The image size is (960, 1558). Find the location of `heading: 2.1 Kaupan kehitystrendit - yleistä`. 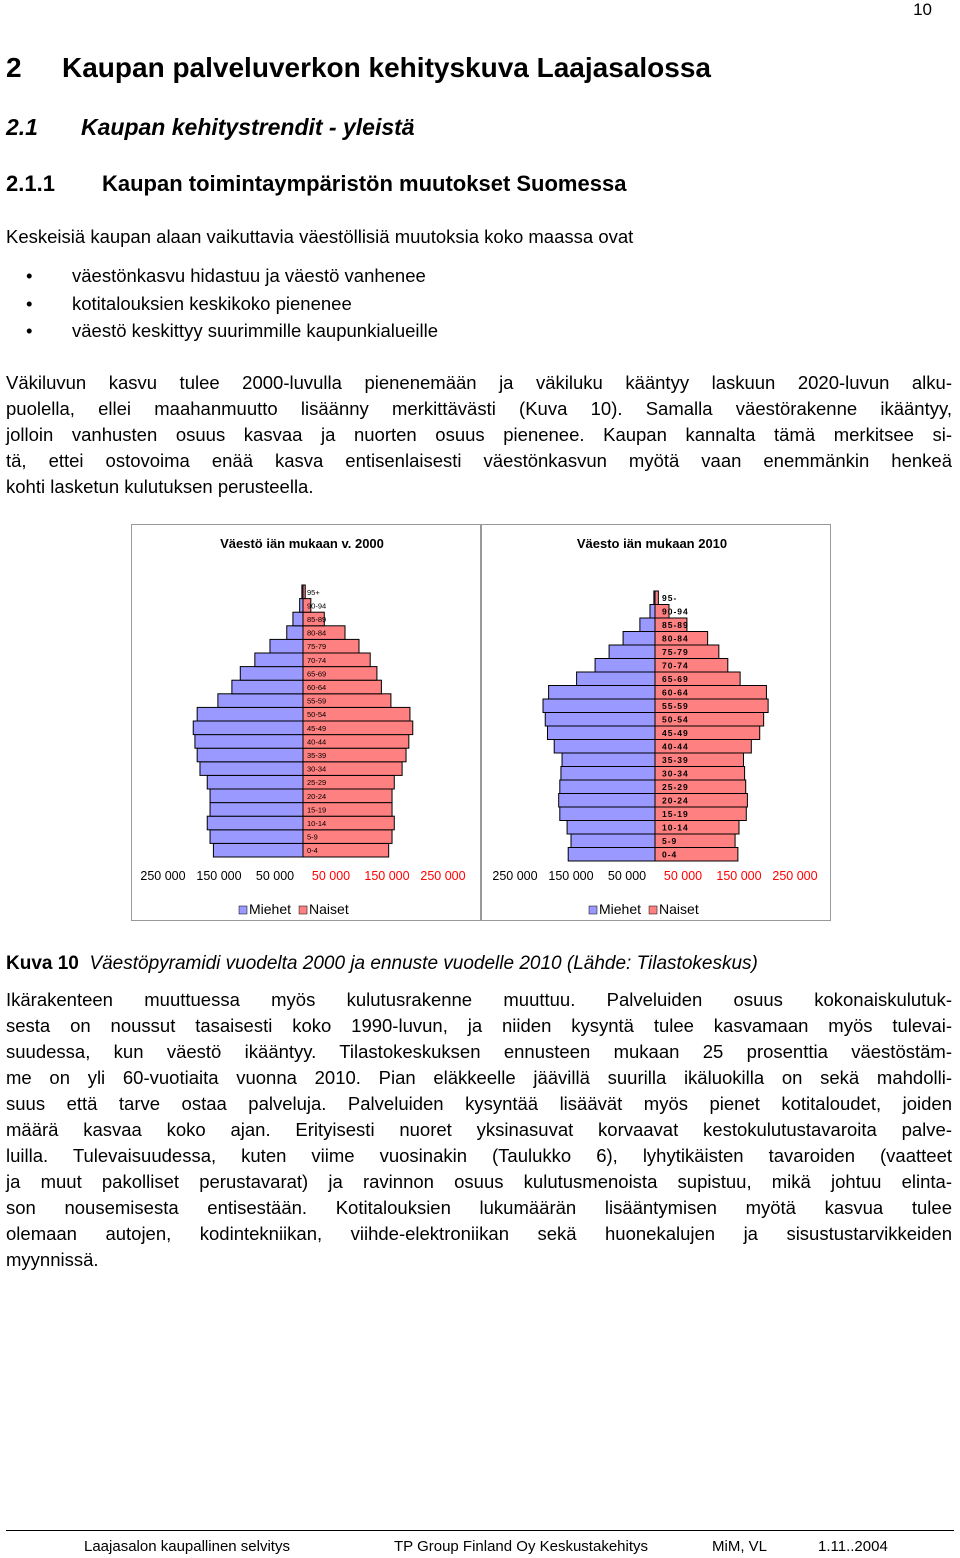

heading: 2.1 Kaupan kehitystrendit - yleistä is located at coordinates (210, 127).